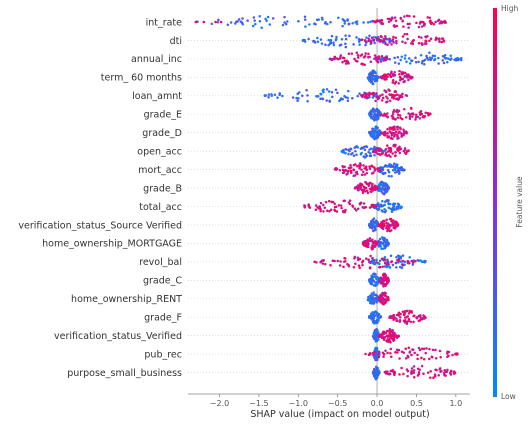 The image size is (529, 429). I want to click on feature-label: home_ownership_MORTGAGE, so click(112, 244).